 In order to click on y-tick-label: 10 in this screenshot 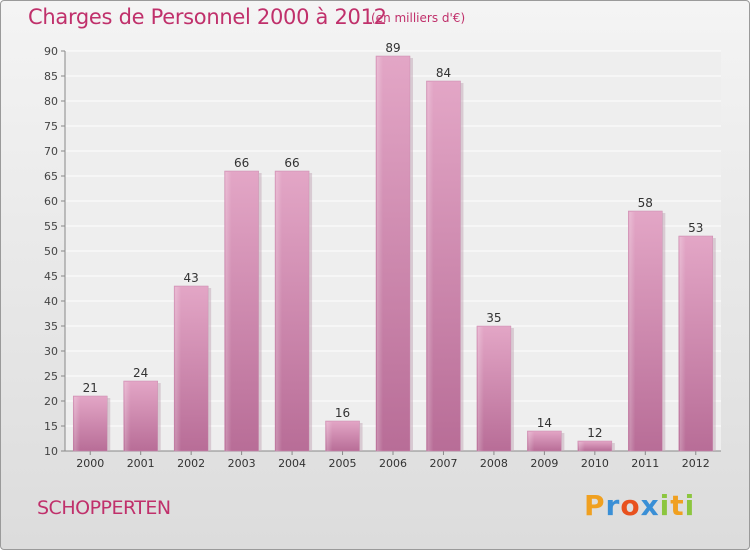, I will do `click(51, 451)`.